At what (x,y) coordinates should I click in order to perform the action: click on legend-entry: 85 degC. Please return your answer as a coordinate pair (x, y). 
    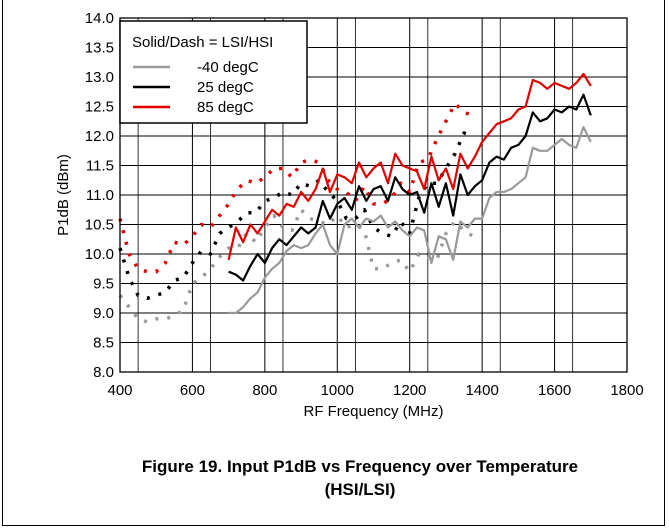
    Looking at the image, I should click on (225, 107).